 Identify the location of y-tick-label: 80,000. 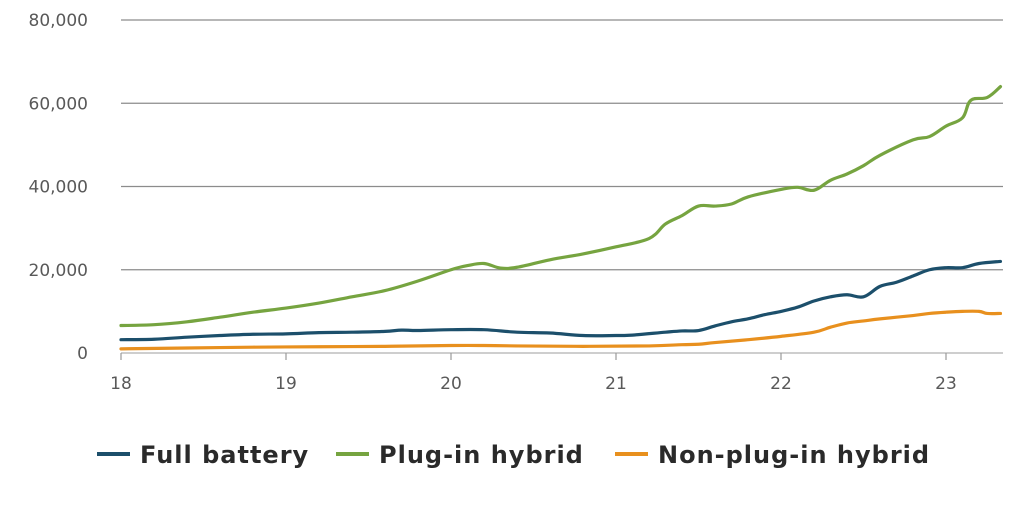
(58, 21).